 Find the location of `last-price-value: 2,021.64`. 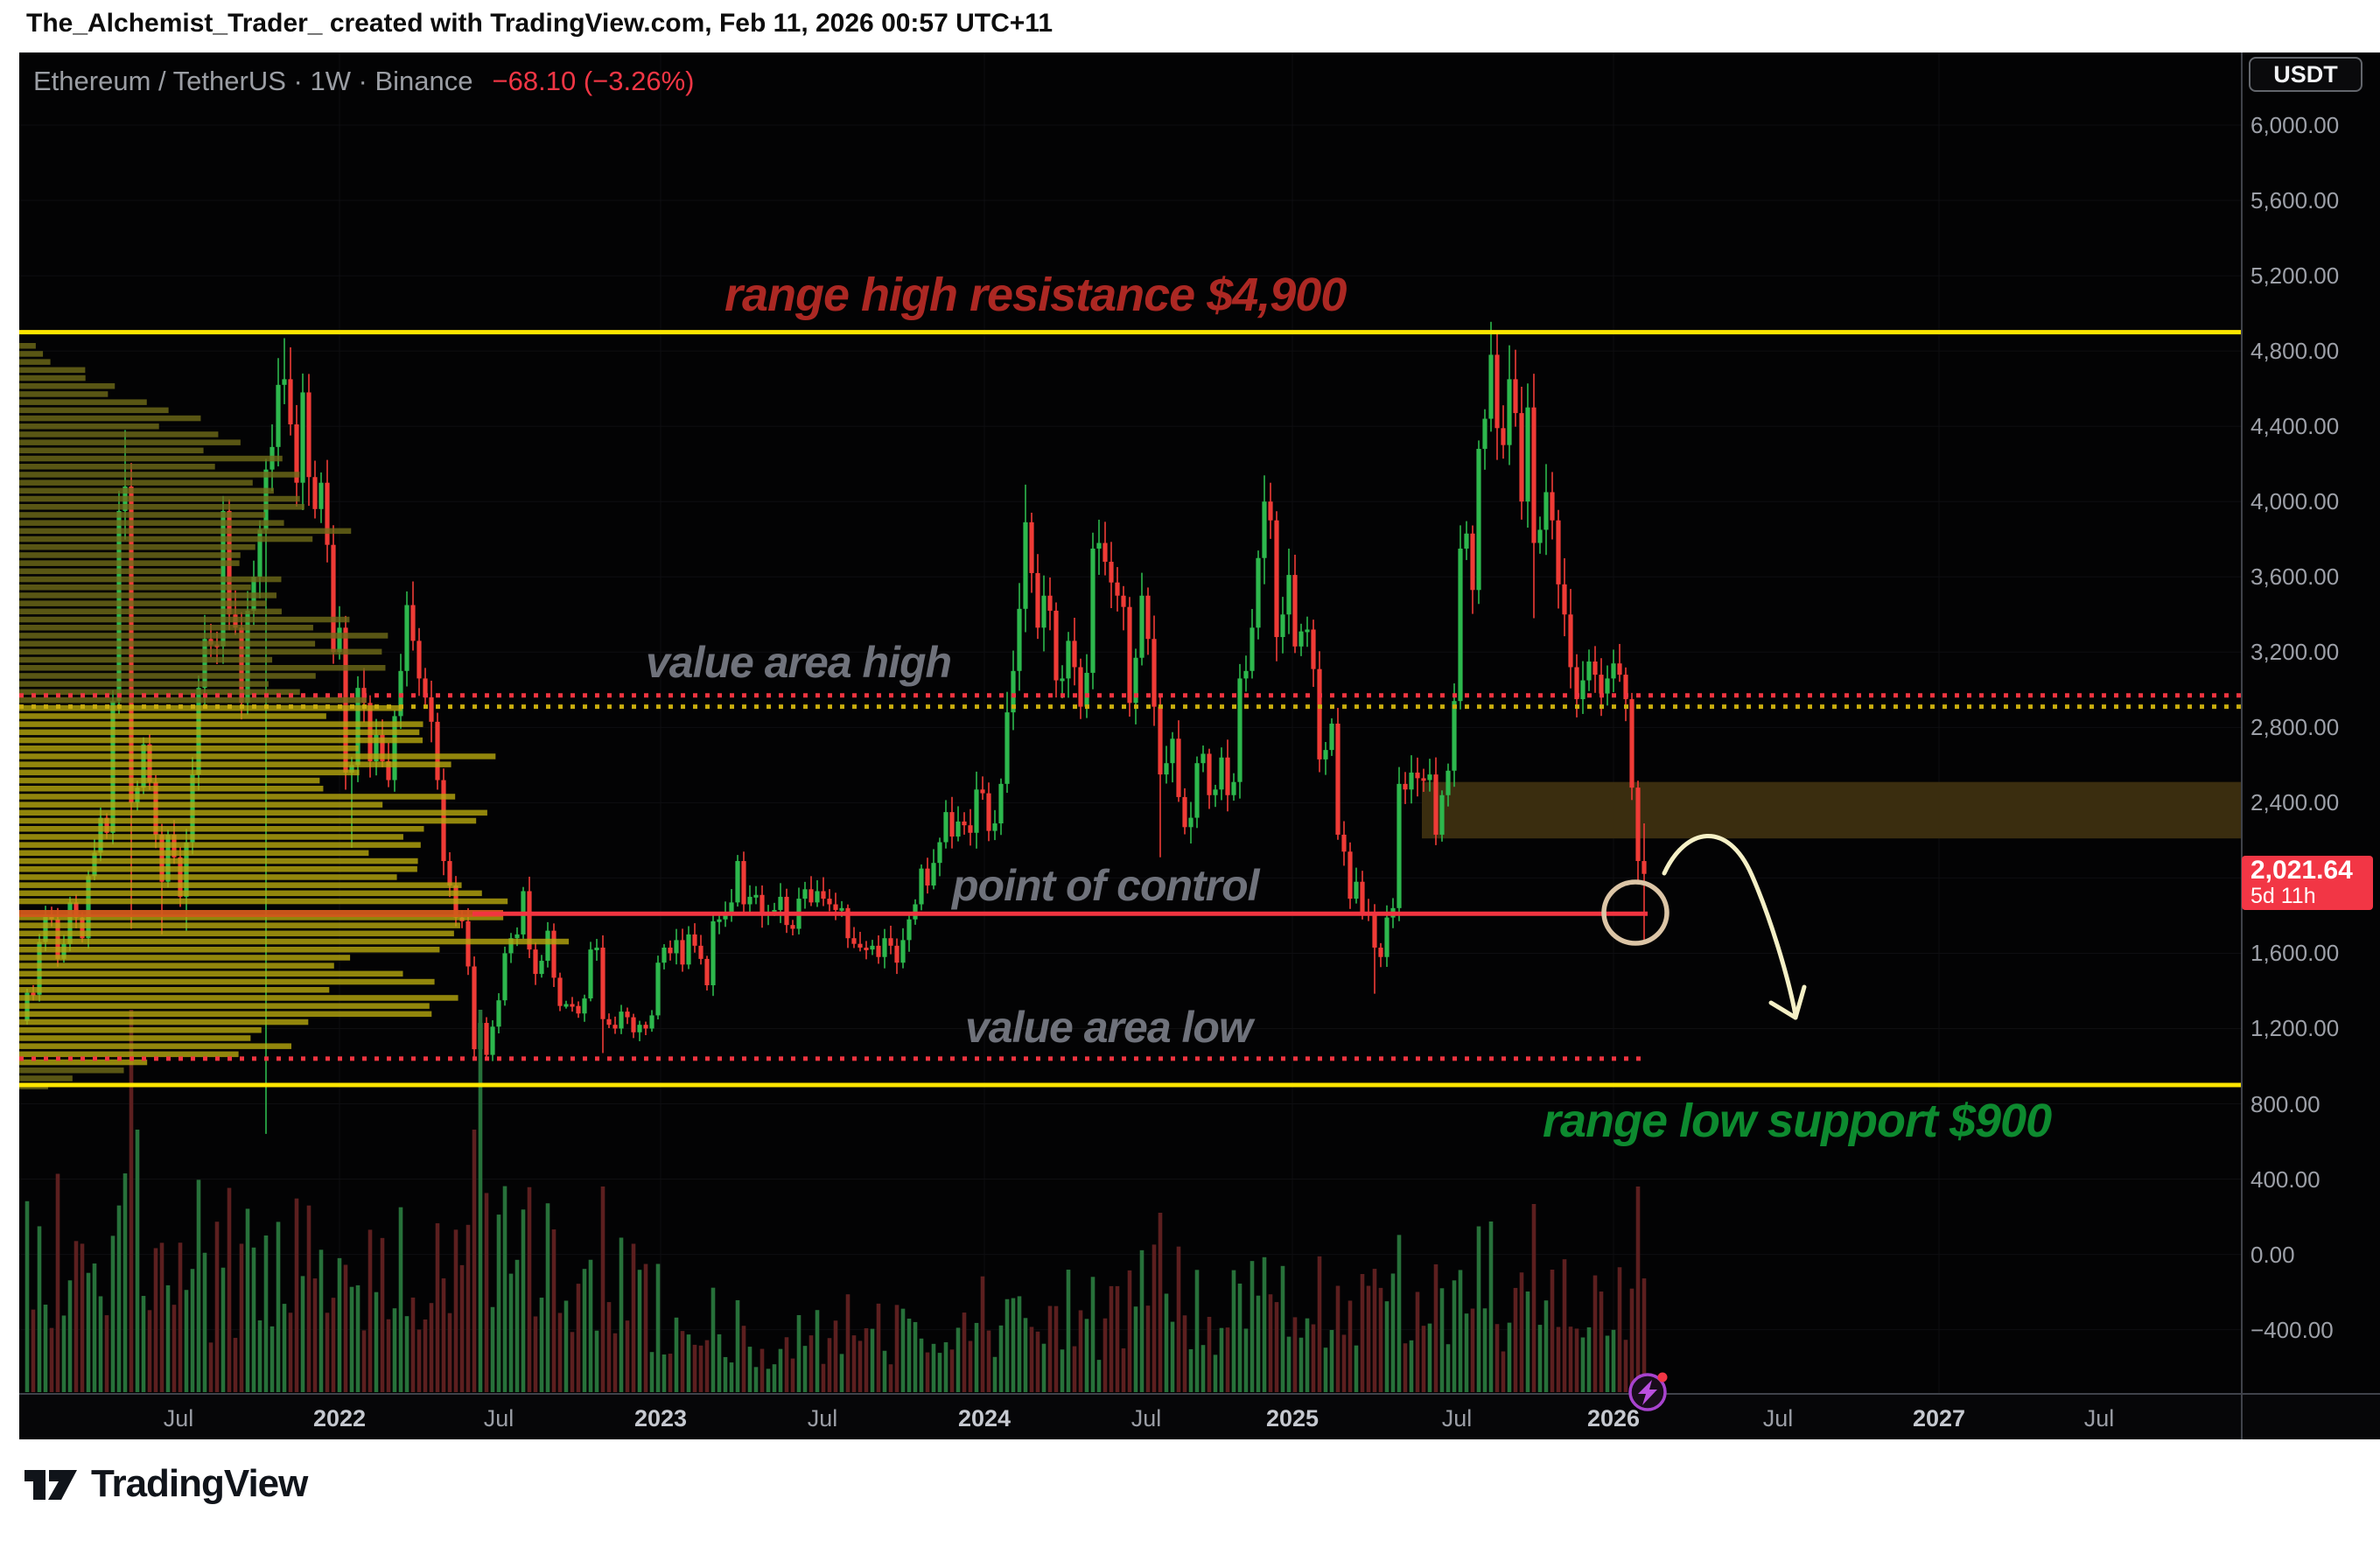

last-price-value: 2,021.64 is located at coordinates (2301, 870).